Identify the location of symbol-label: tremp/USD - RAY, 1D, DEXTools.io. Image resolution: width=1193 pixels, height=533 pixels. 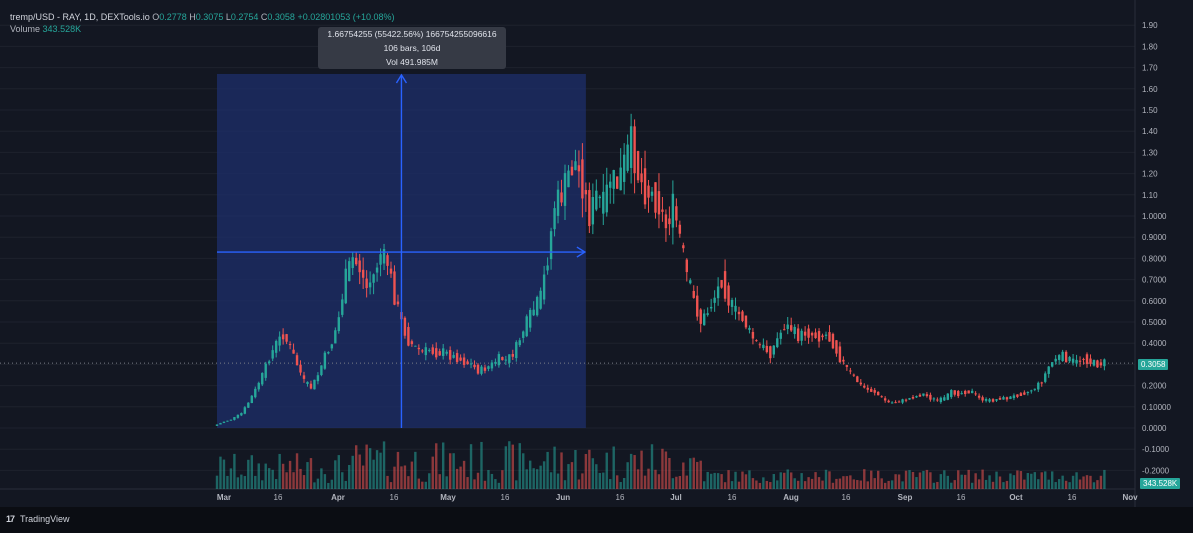
(80, 17).